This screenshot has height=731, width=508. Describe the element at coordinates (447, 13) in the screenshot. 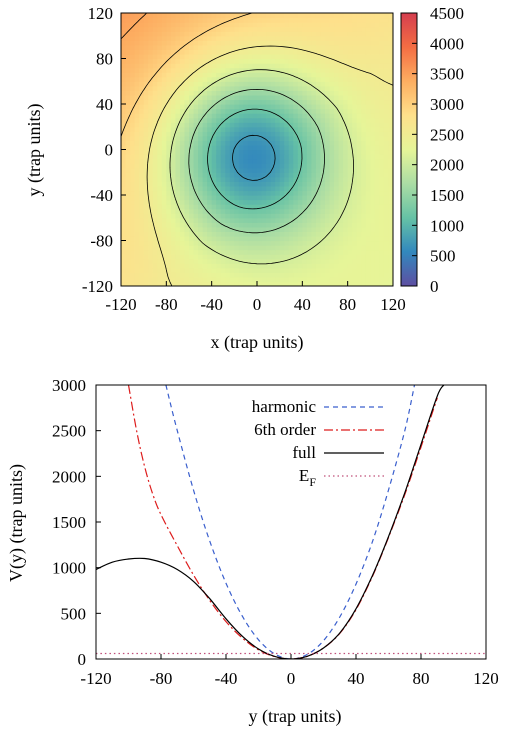

I see `colorbar-tick-label: 4500` at that location.